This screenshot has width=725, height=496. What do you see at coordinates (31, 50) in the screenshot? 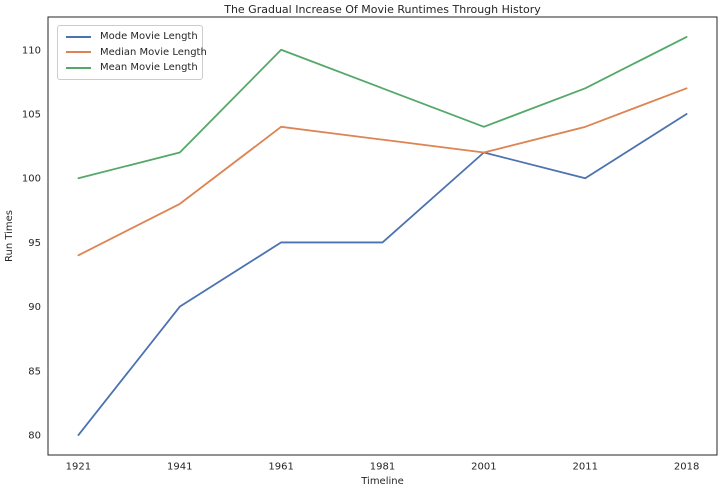
I see `y-tick-label: 110` at bounding box center [31, 50].